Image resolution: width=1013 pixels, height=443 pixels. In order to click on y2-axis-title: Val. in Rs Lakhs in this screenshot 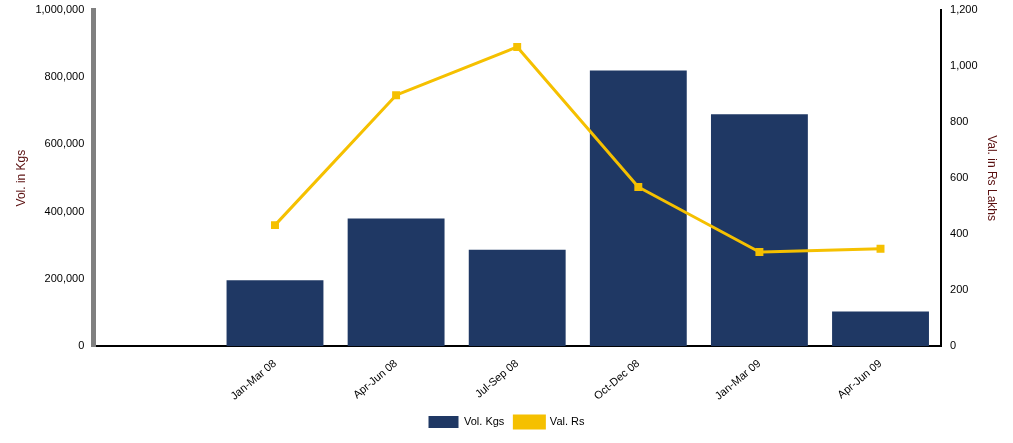, I will do `click(992, 178)`.